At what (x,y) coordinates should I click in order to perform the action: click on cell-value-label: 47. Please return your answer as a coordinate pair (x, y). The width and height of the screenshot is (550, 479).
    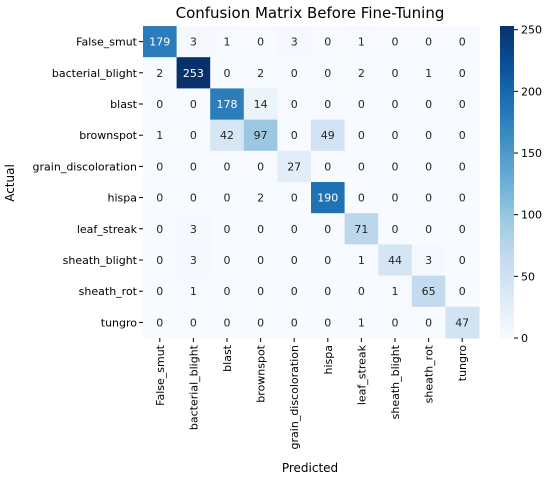
    Looking at the image, I should click on (462, 322).